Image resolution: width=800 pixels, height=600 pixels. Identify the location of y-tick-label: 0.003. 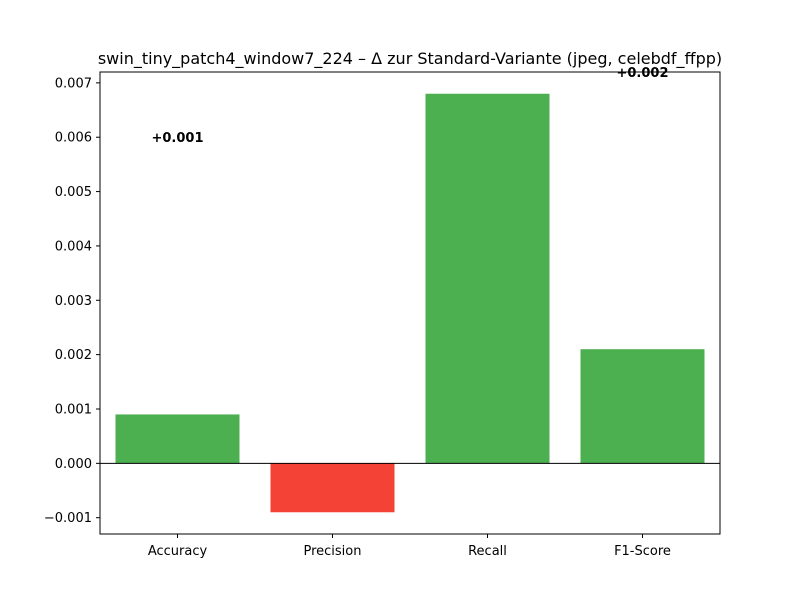
(73, 301).